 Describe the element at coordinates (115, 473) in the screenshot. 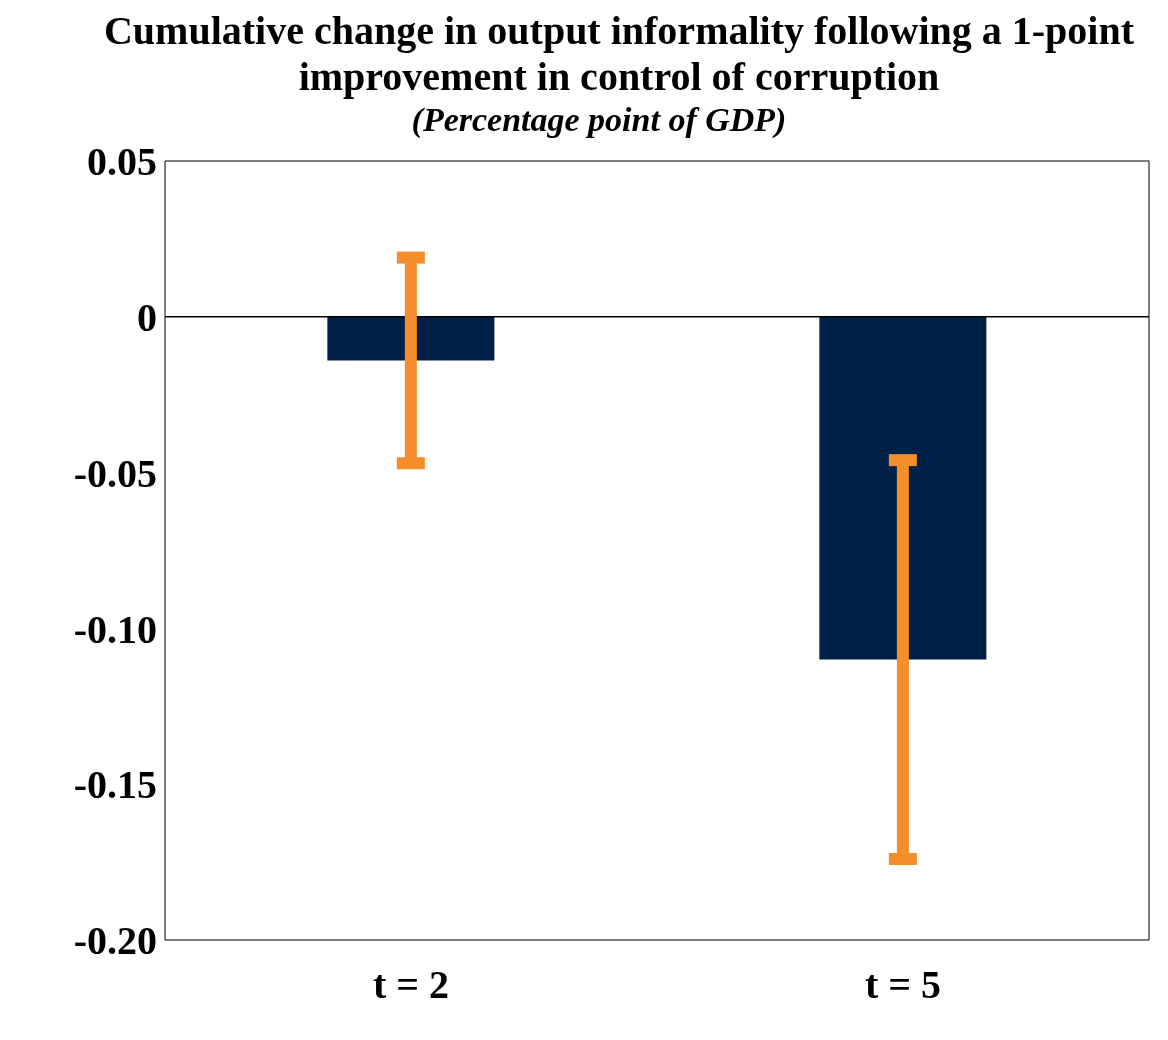

I see `y-tick-label: -0.05` at that location.